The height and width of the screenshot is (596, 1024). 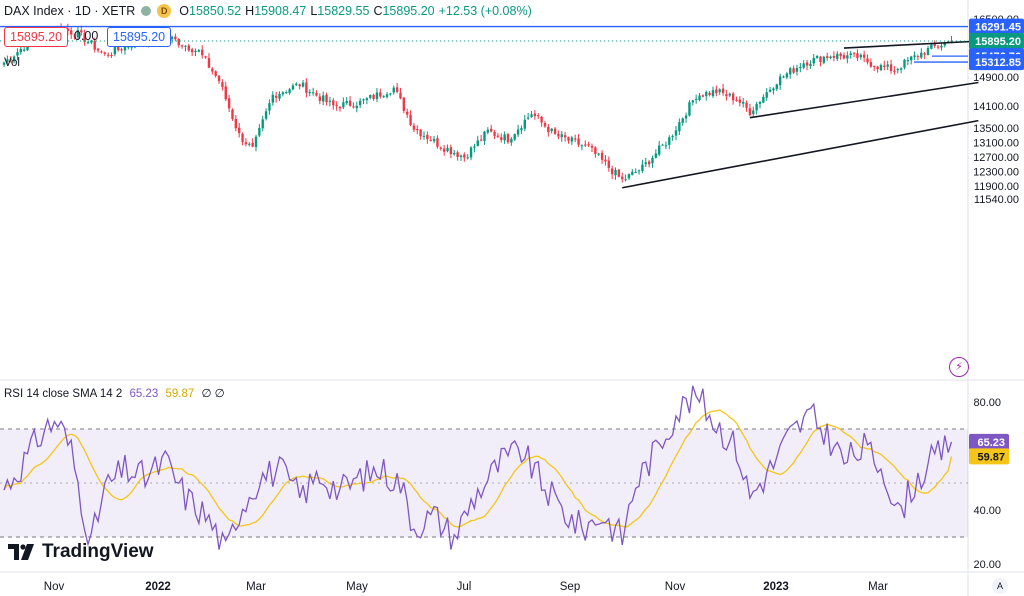 What do you see at coordinates (998, 63) in the screenshot?
I see `price-label-text: 15312.85` at bounding box center [998, 63].